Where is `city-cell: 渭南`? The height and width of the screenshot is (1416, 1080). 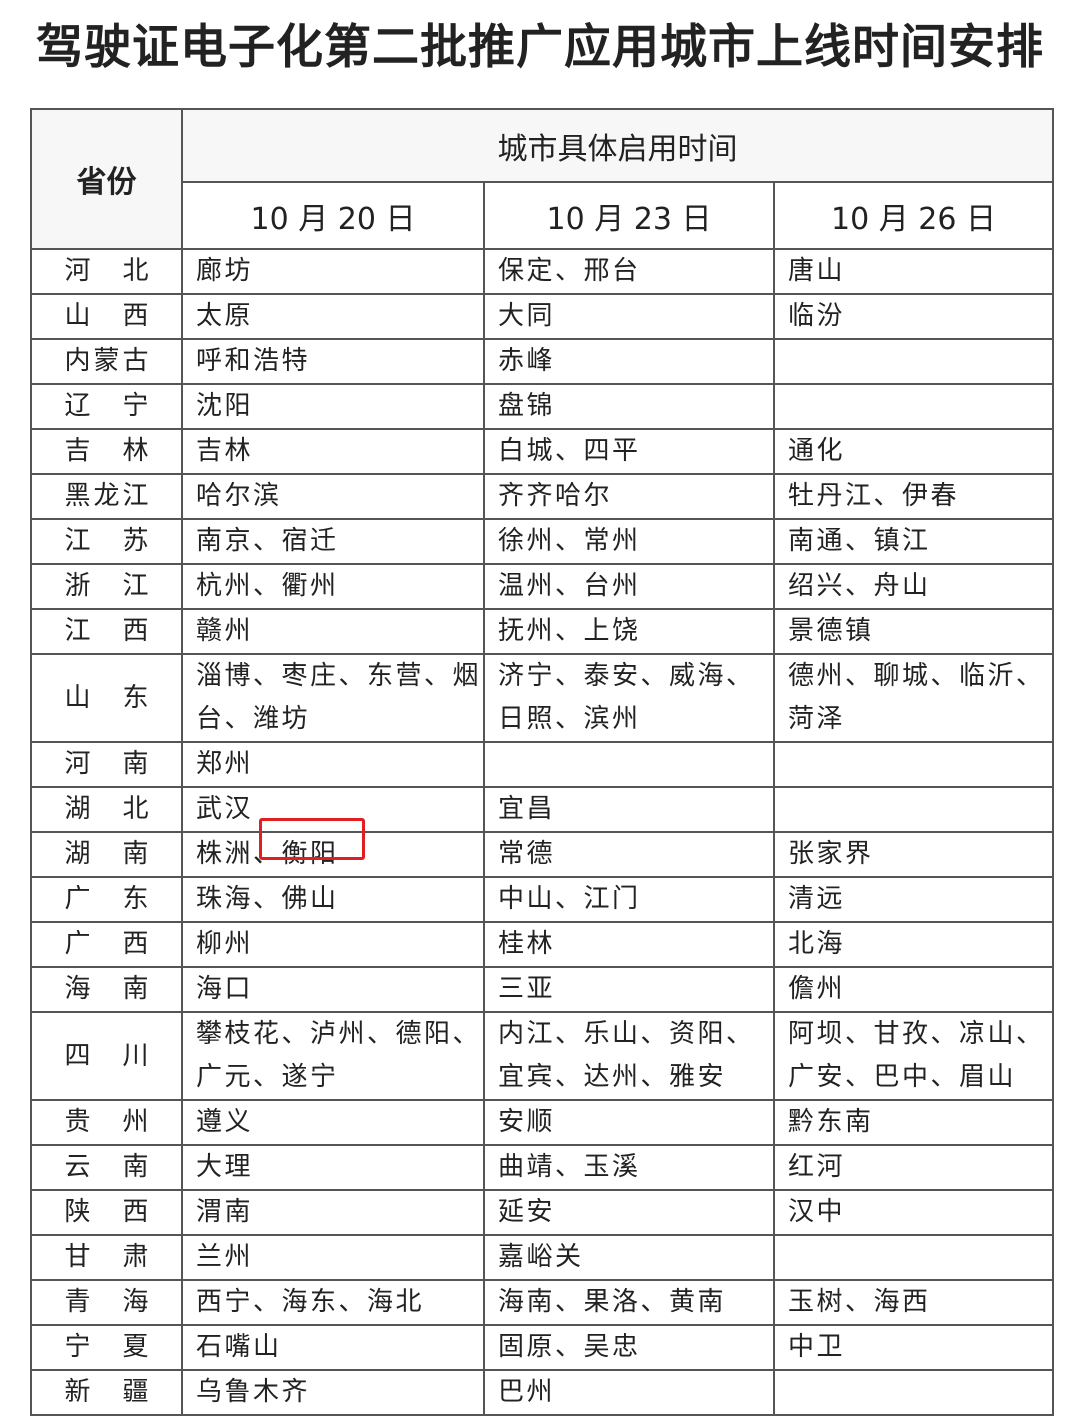 city-cell: 渭南 is located at coordinates (333, 1212).